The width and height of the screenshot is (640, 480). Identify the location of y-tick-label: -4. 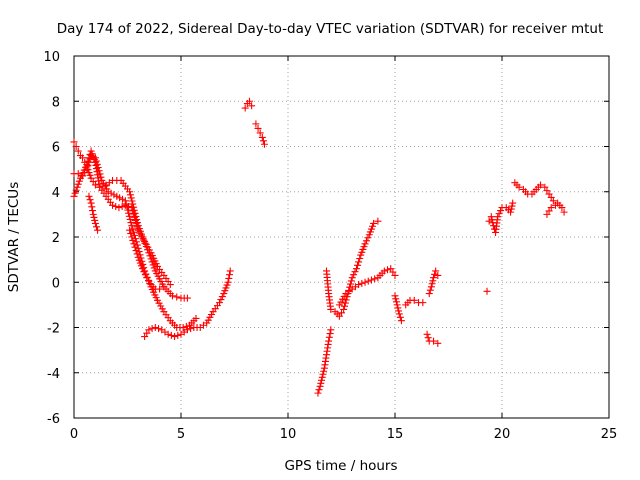
(53, 374).